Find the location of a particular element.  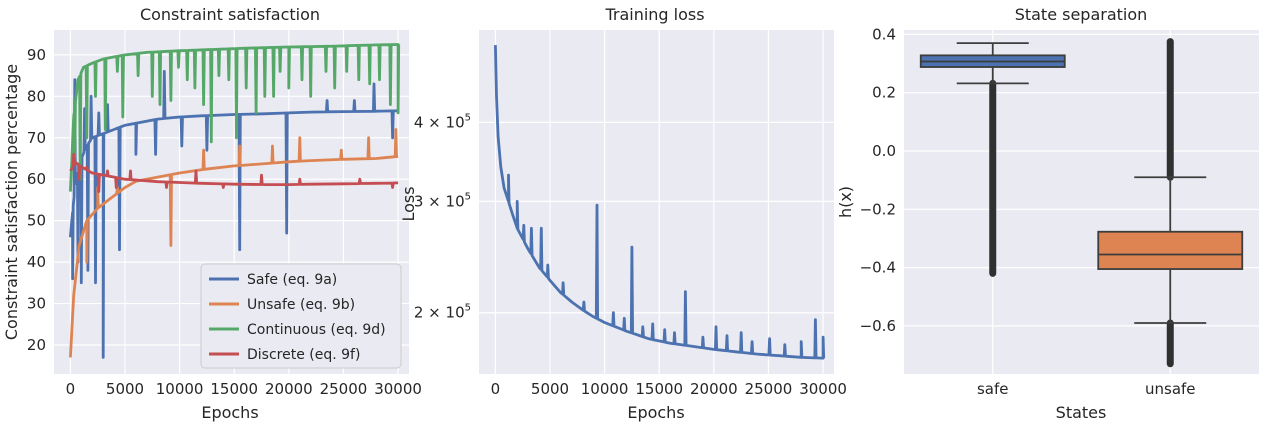

panel1-ytick-label: 70 is located at coordinates (36, 138).